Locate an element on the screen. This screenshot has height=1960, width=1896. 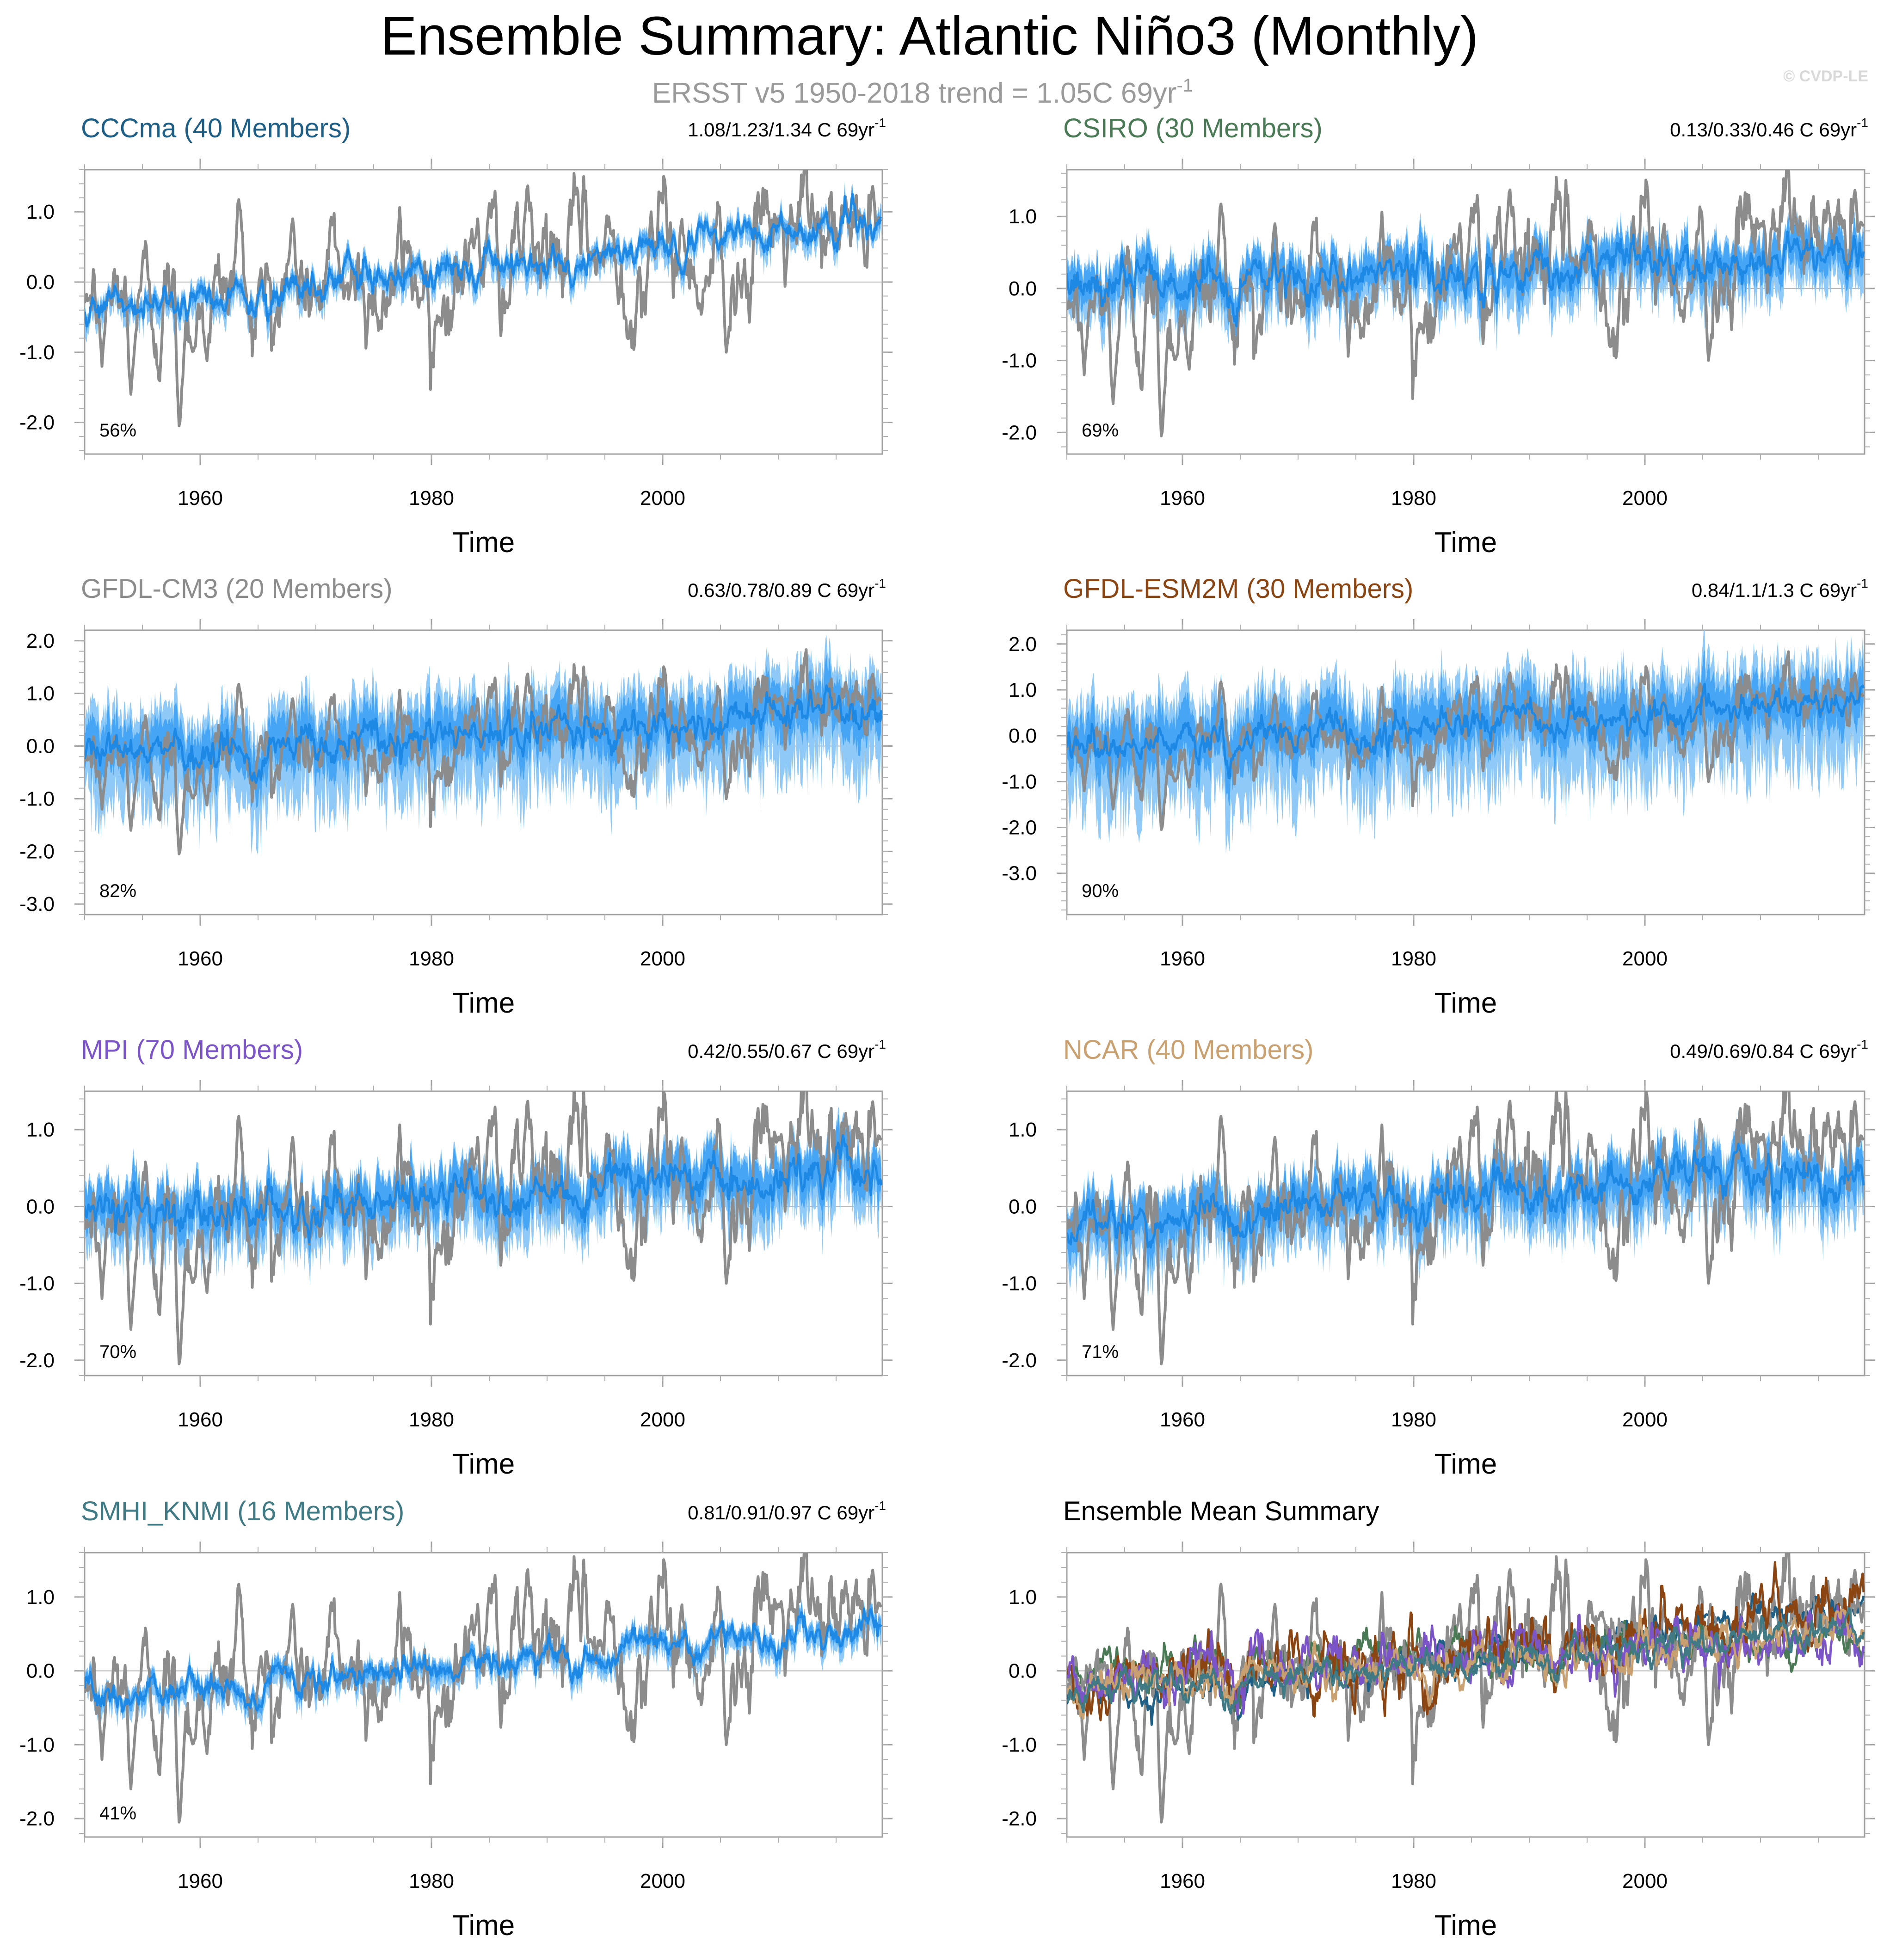
pct-label: 90% is located at coordinates (1101, 891).